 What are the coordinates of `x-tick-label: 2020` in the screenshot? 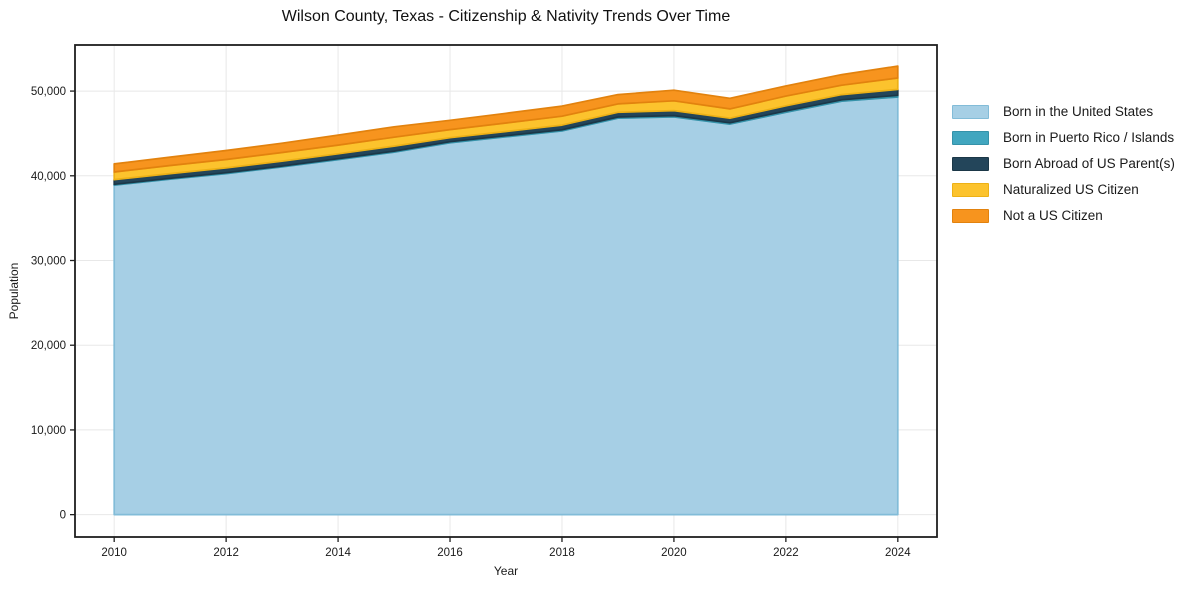 It's located at (674, 553).